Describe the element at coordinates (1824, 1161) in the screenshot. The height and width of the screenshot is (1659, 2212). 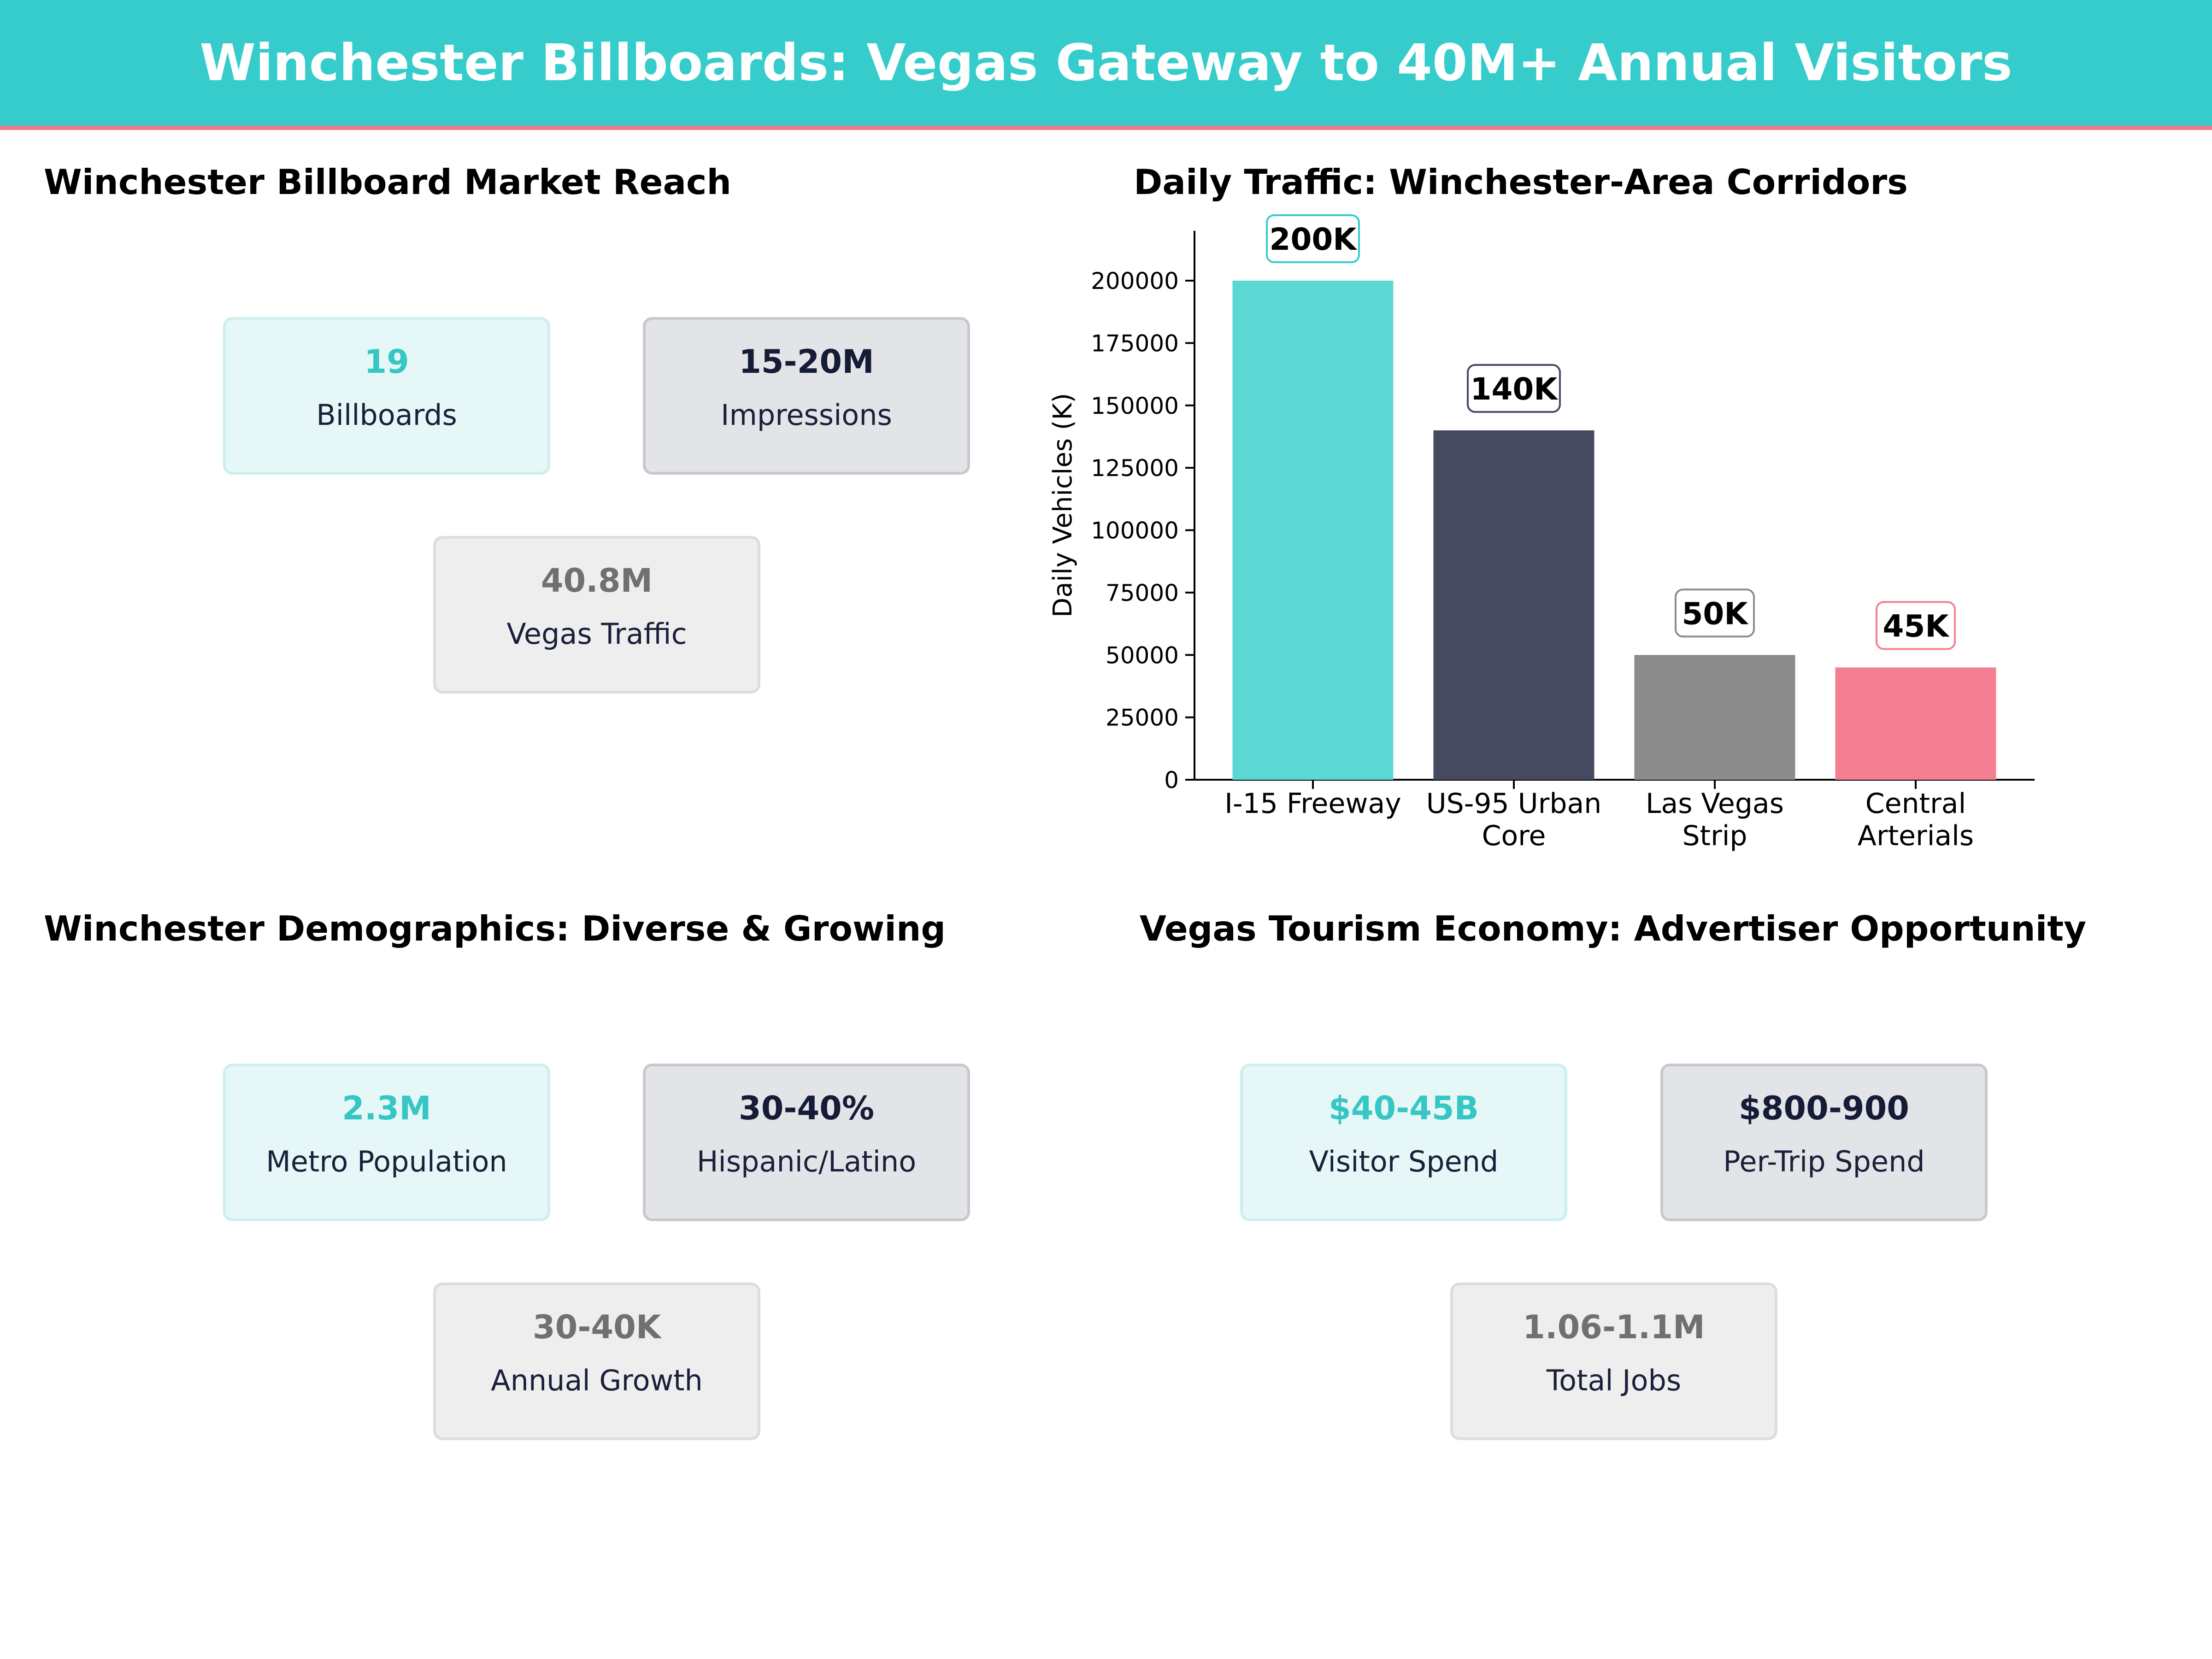
I see `card-label: Per-Trip Spend` at that location.